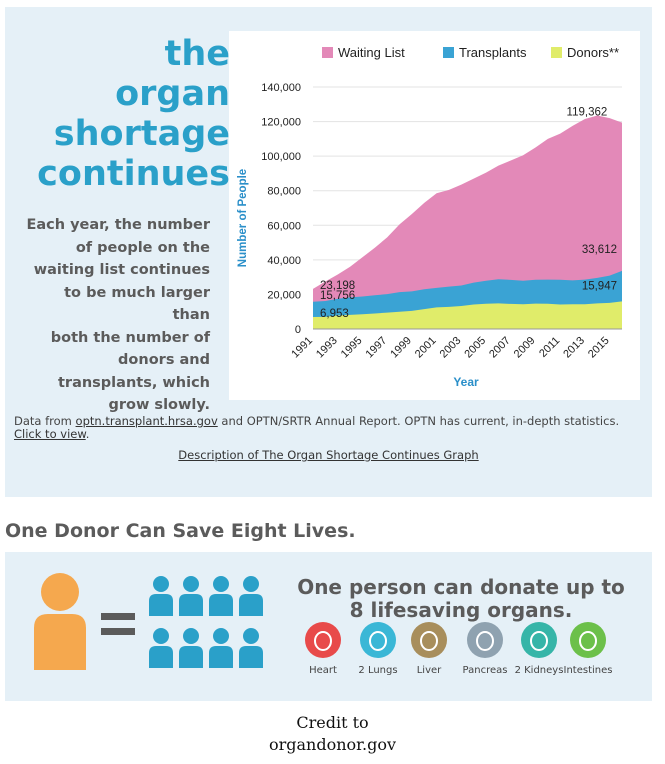  I want to click on legend-label: Donors**, so click(593, 52).